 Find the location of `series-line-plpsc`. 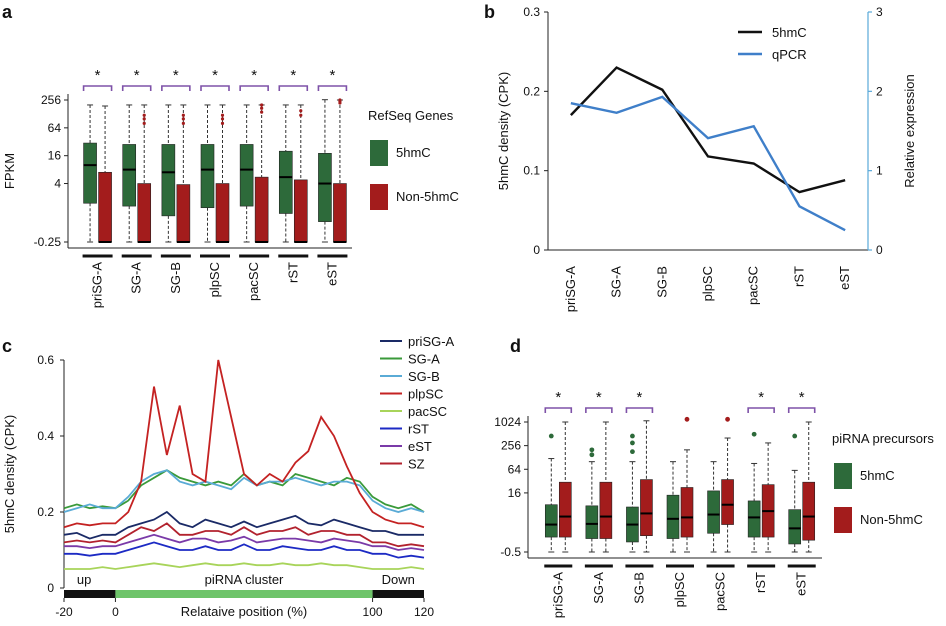

series-line-plpsc is located at coordinates (244, 444).